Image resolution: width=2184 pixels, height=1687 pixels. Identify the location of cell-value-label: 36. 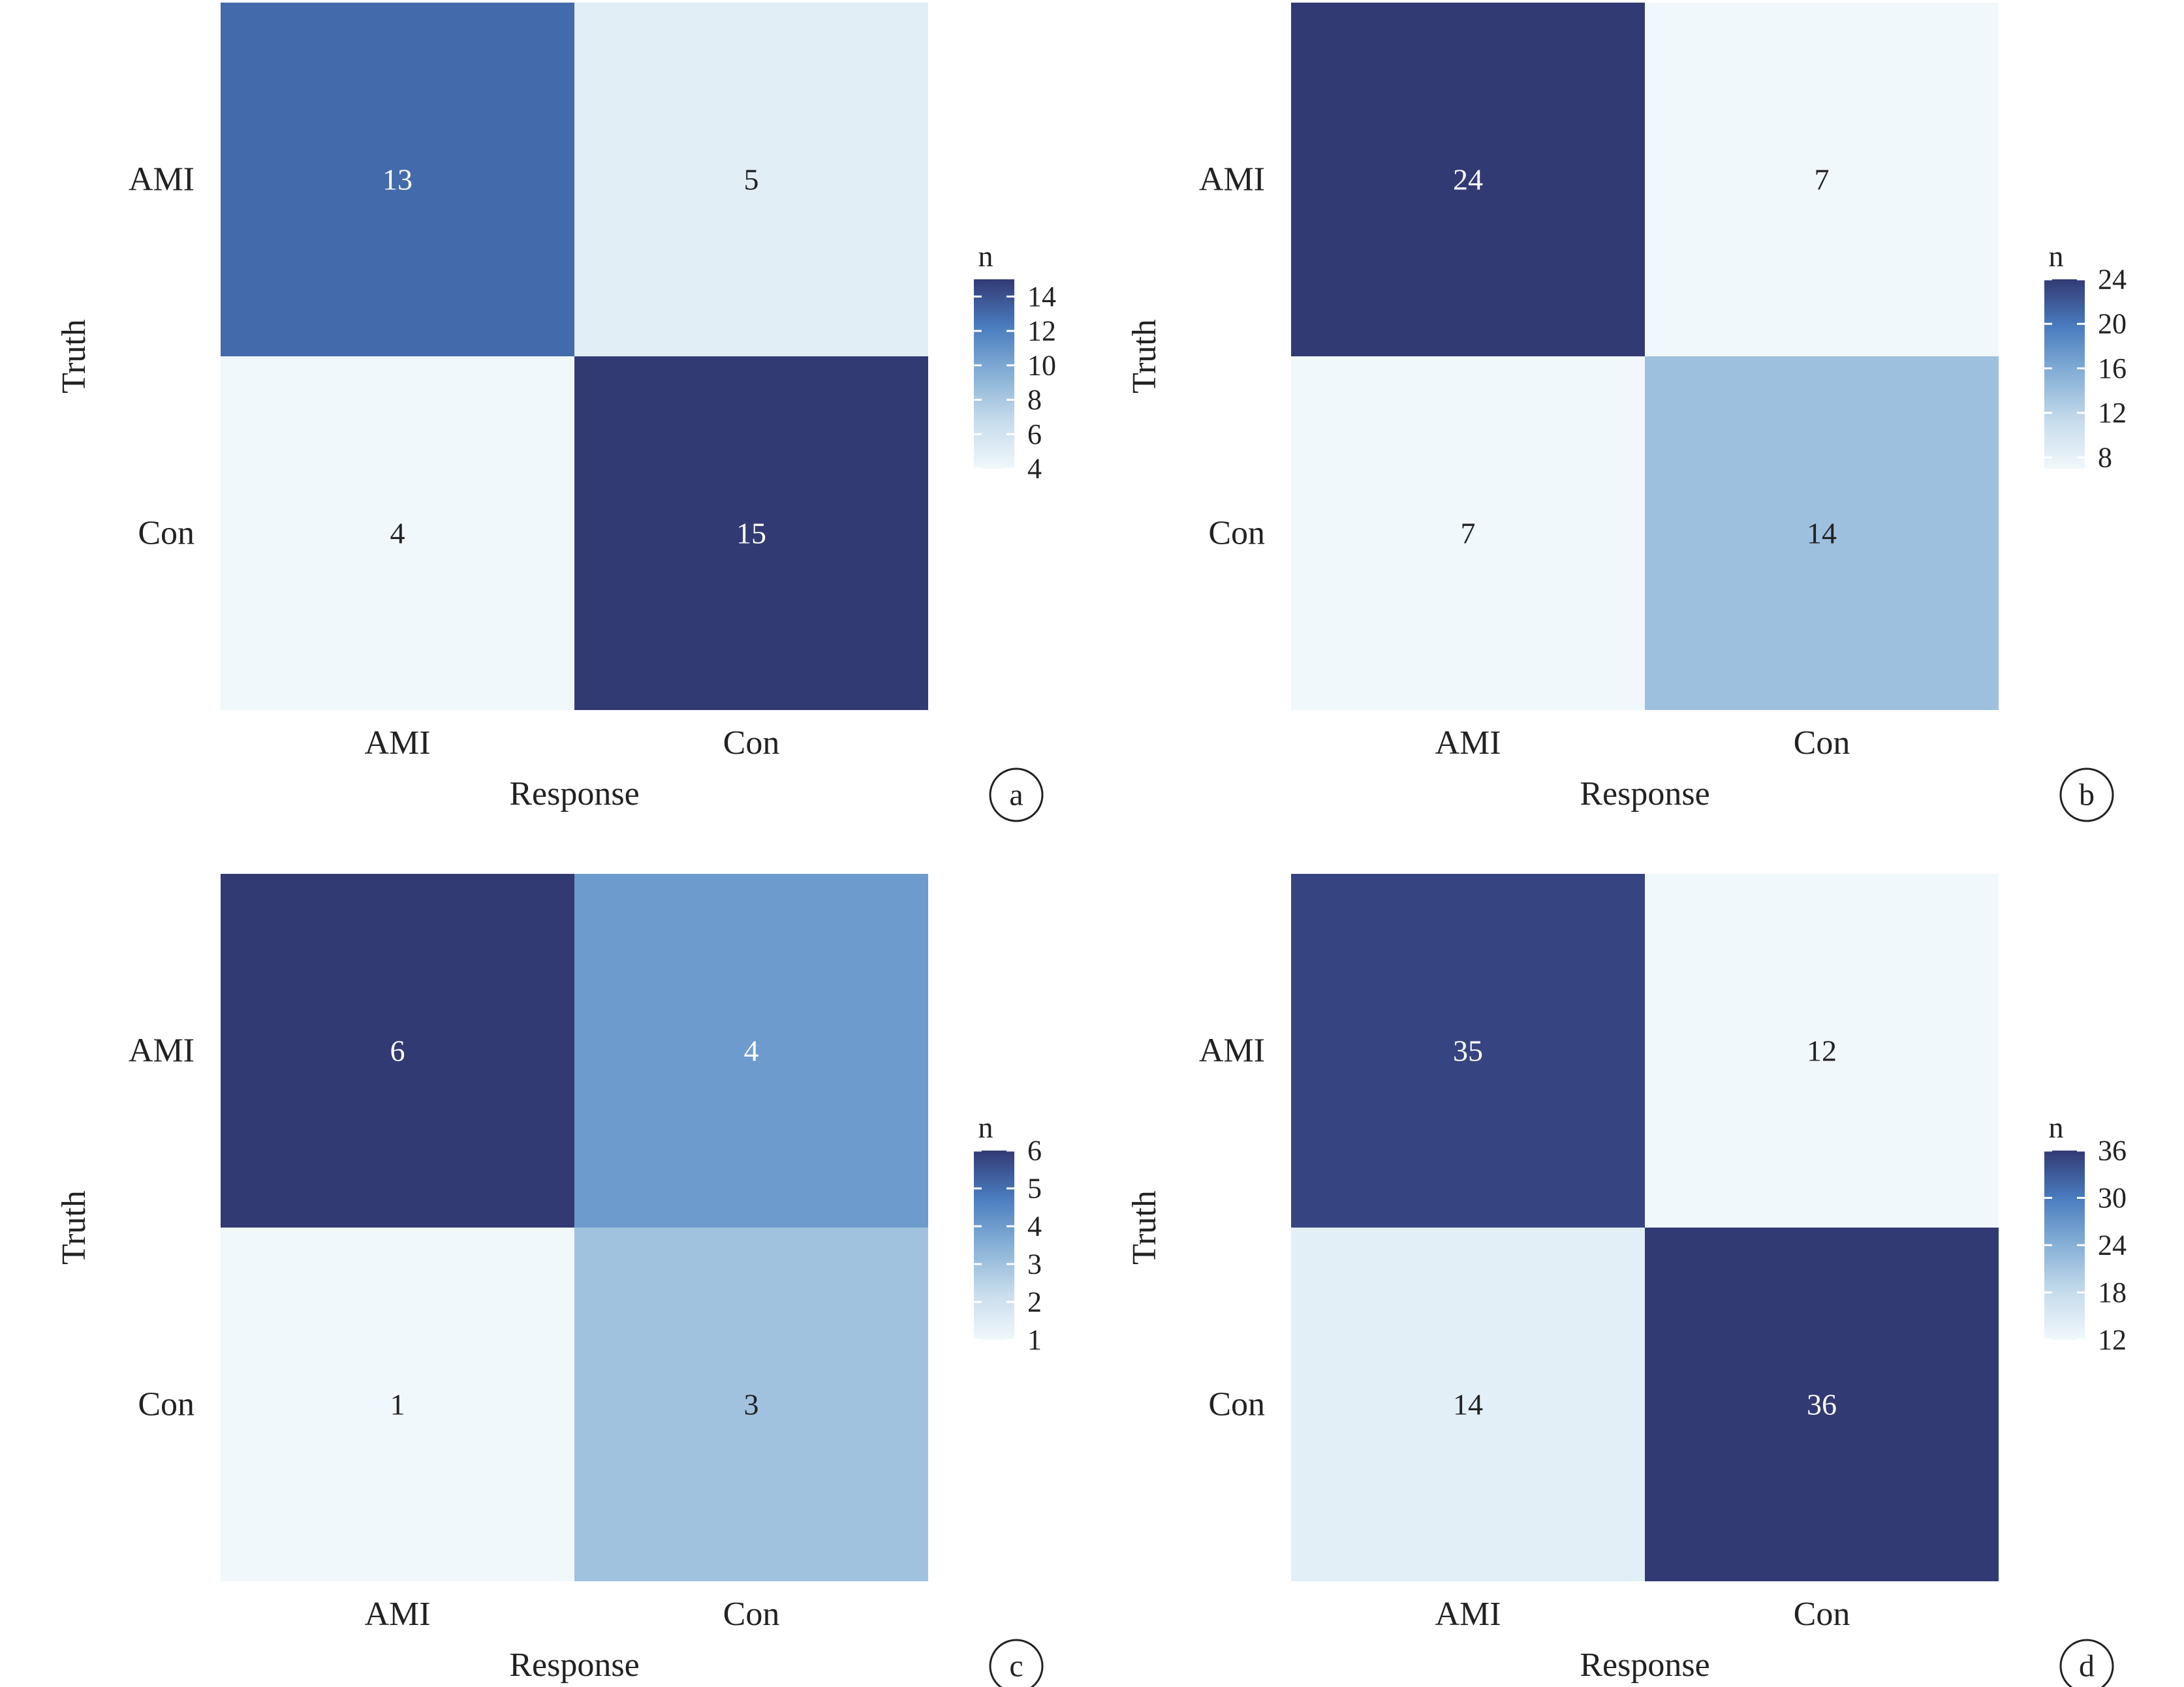
(1822, 1404).